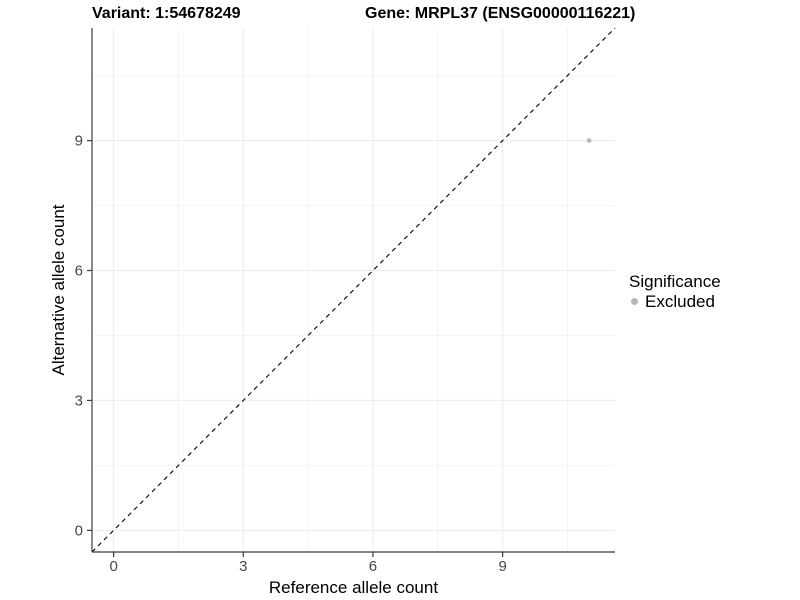  Describe the element at coordinates (166, 13) in the screenshot. I see `variant-title: Variant: 1:54678249` at that location.